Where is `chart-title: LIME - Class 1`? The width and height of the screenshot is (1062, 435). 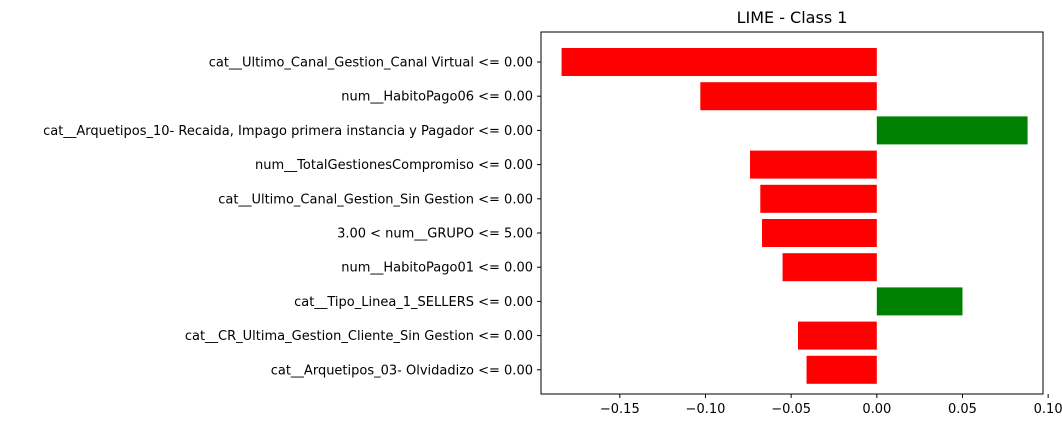
chart-title: LIME - Class 1 is located at coordinates (792, 17).